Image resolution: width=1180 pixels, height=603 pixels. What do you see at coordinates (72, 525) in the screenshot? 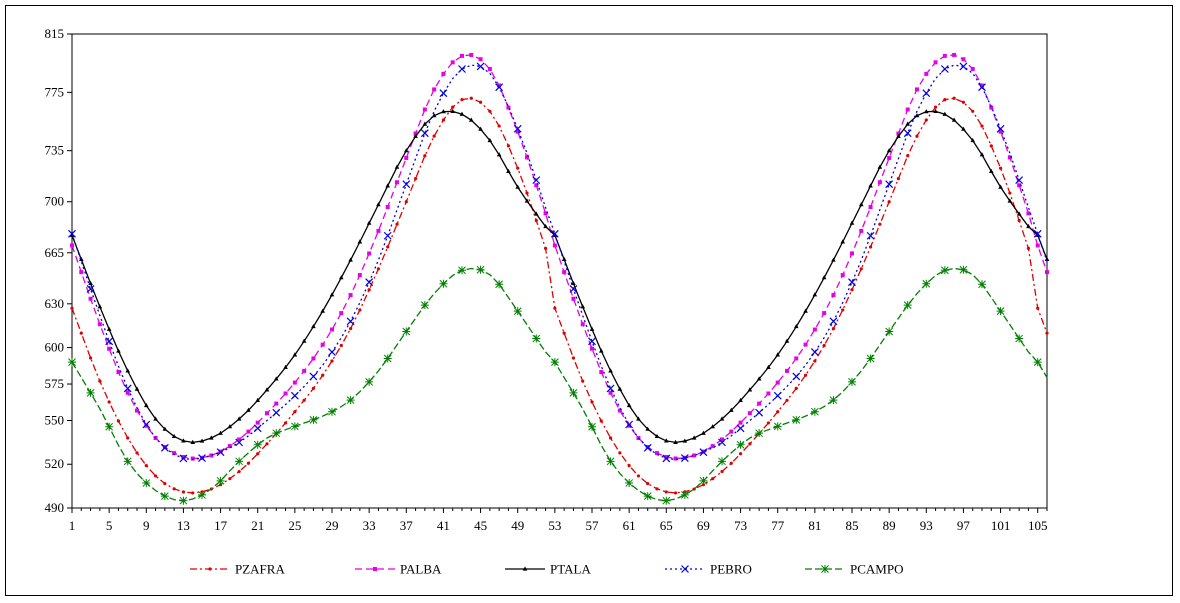
I see `x-tick-label: 1` at bounding box center [72, 525].